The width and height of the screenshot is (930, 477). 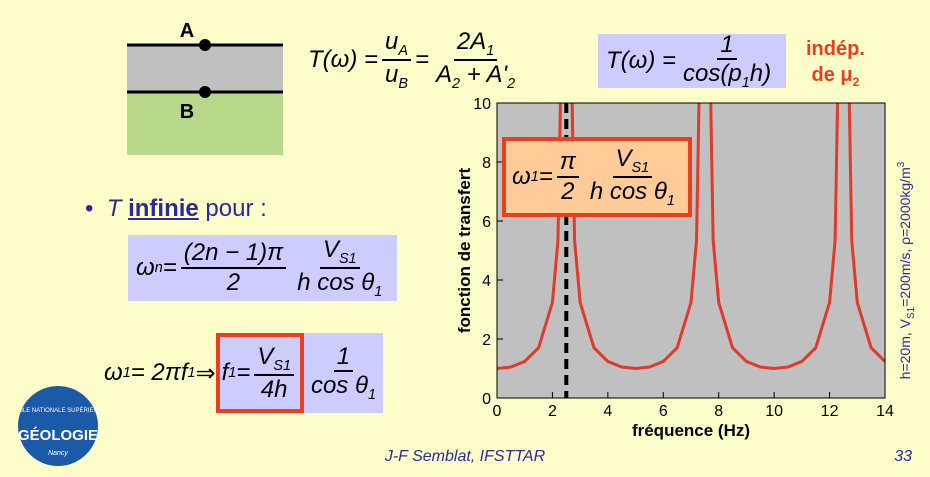 I want to click on footer-author: J-F Semblat, IFSTTAR, so click(x=465, y=456).